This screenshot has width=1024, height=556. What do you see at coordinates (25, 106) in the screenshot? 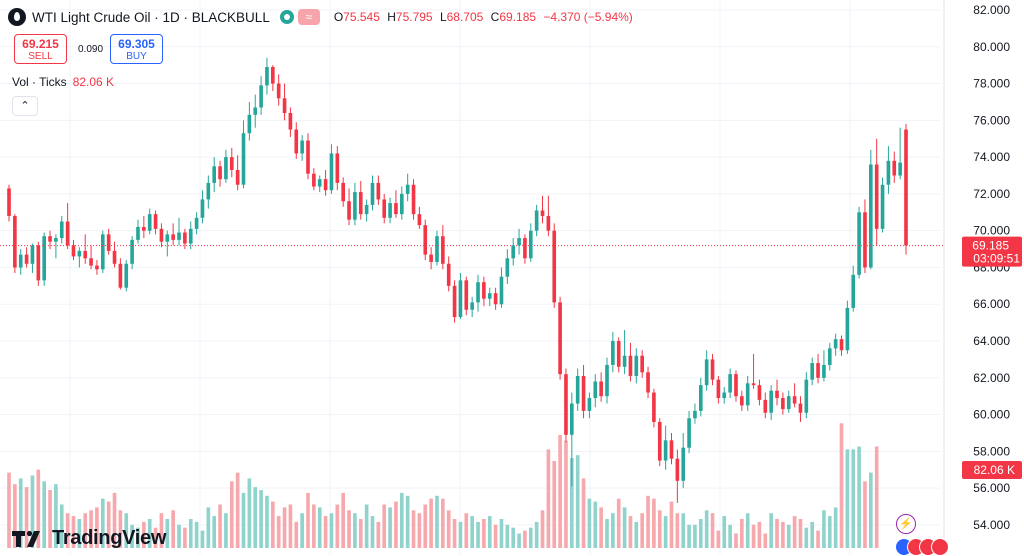
I see `collapse-legend-button: ⌃` at bounding box center [25, 106].